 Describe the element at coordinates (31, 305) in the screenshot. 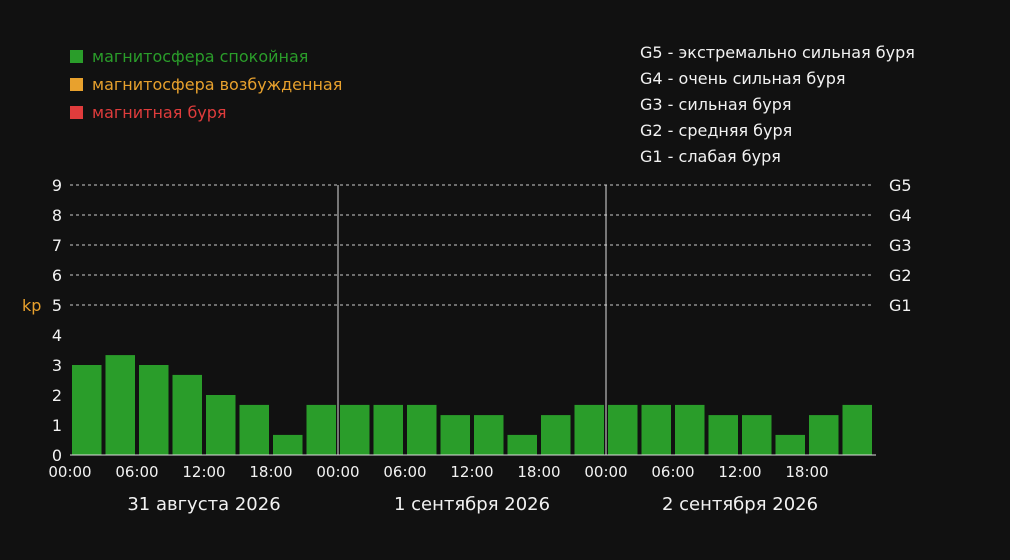

I see `y-axis-label: kp` at that location.